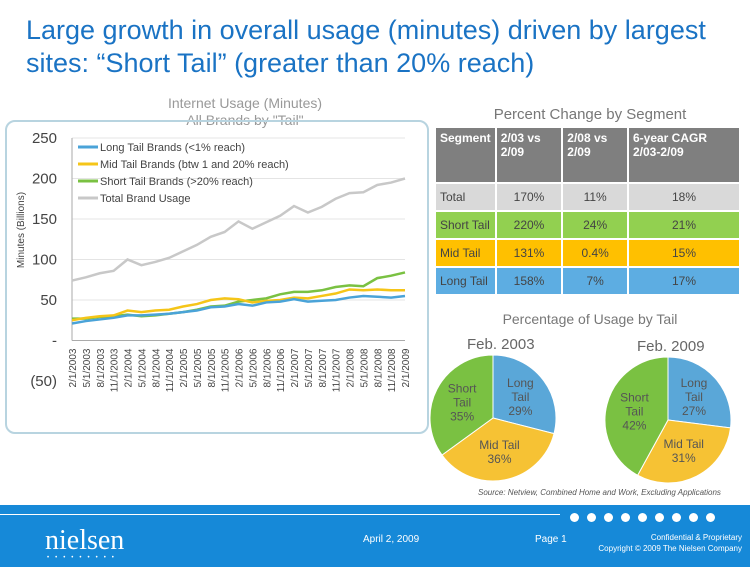  I want to click on table-cell: 24%, so click(595, 225).